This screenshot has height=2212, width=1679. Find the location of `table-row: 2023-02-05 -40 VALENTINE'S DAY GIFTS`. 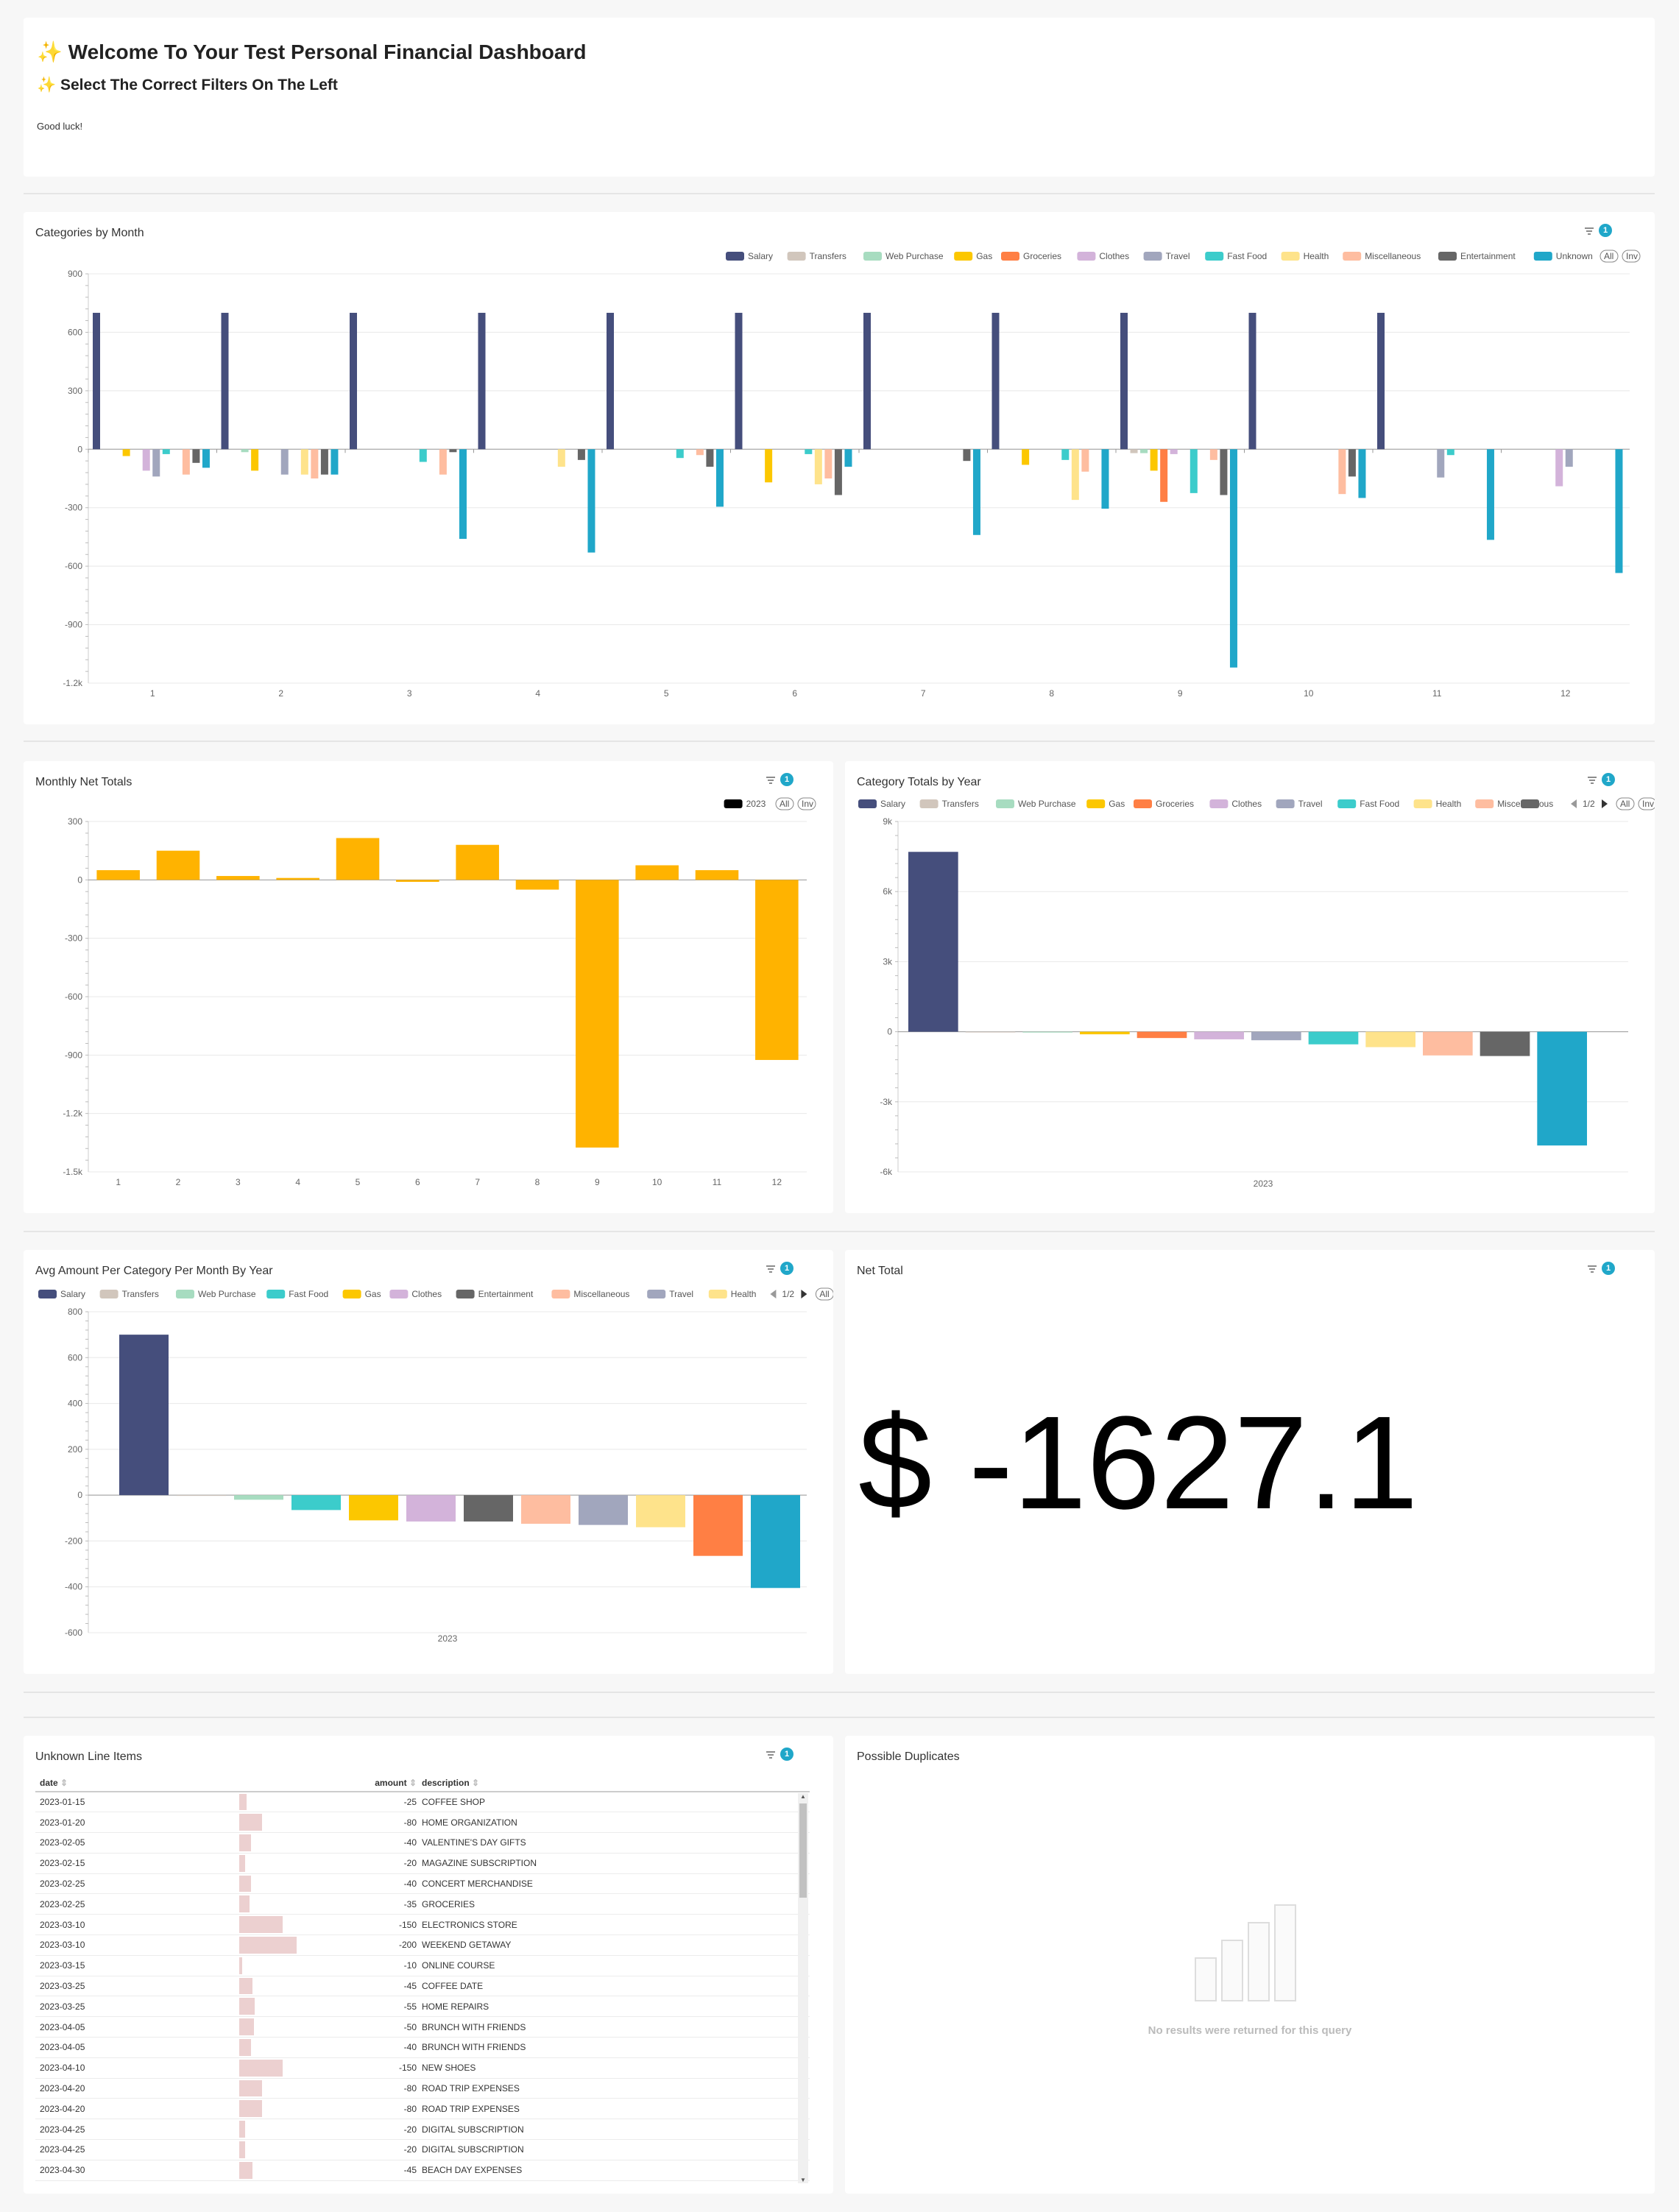

table-row: 2023-02-05 -40 VALENTINE'S DAY GIFTS is located at coordinates (422, 1843).